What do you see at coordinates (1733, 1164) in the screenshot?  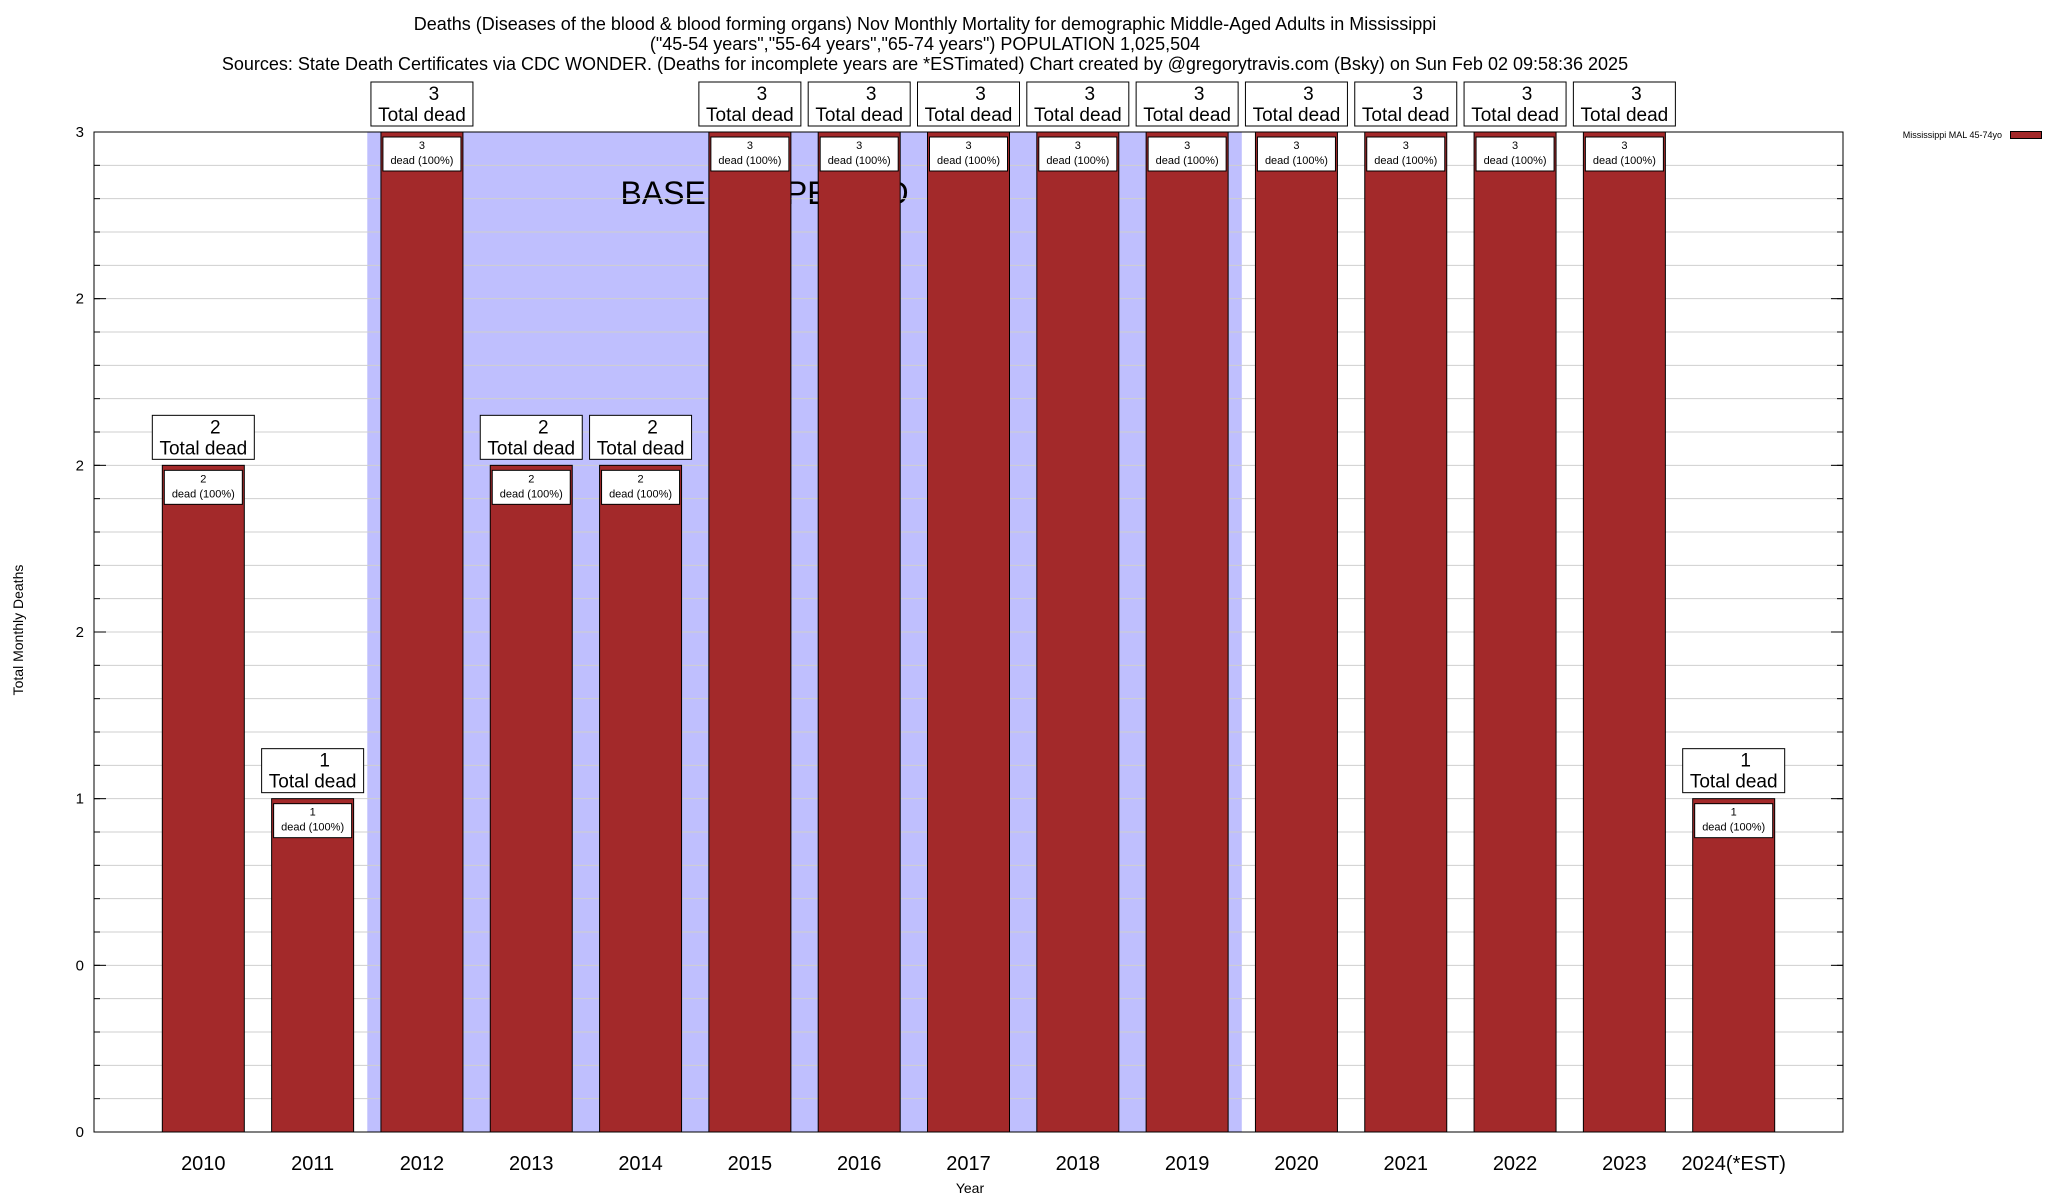 I see `x-tick-label: 2024(*EST)` at bounding box center [1733, 1164].